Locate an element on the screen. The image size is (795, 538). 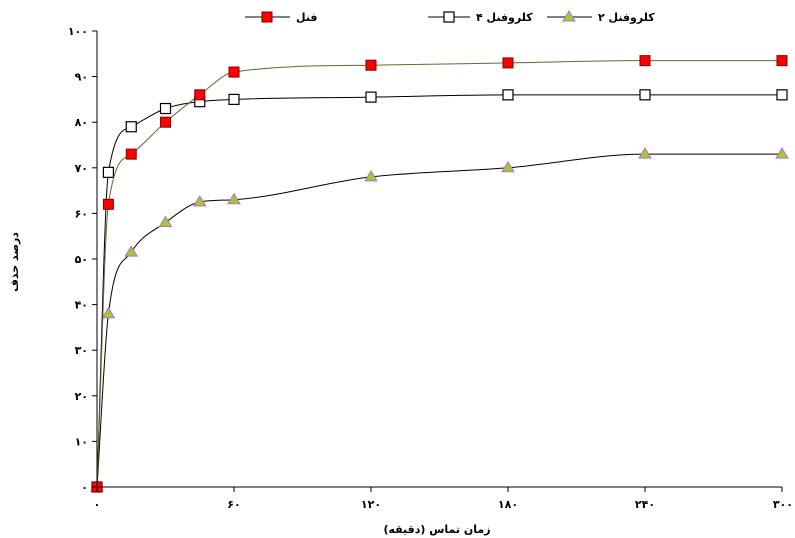
y-tick-label: ۴۰ is located at coordinates (81, 305).